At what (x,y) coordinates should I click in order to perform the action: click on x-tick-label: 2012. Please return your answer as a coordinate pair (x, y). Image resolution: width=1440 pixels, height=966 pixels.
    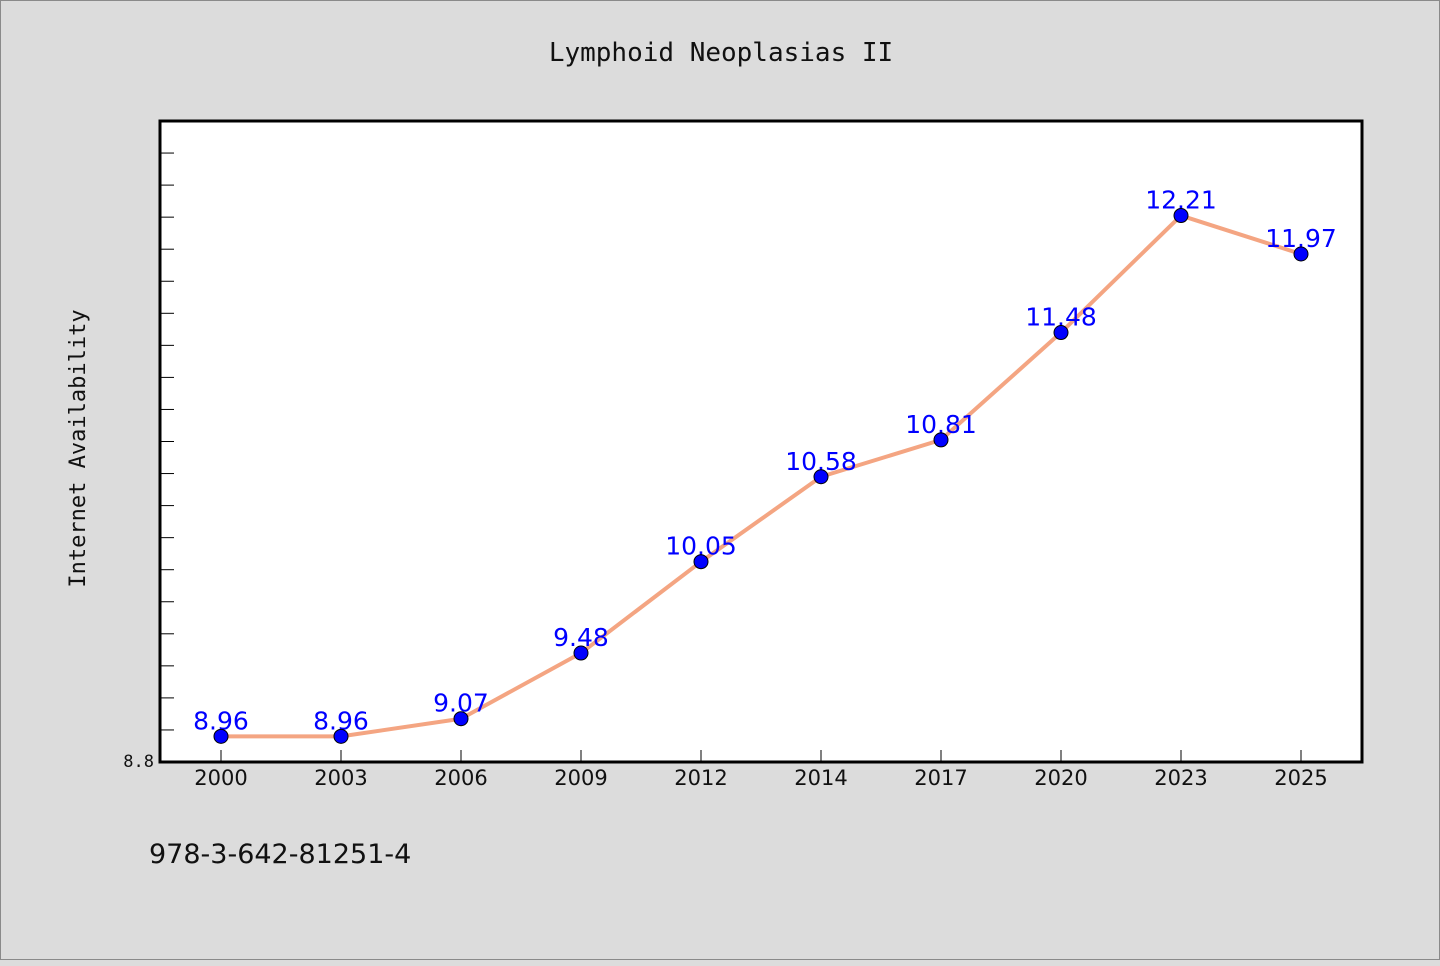
    Looking at the image, I should click on (700, 778).